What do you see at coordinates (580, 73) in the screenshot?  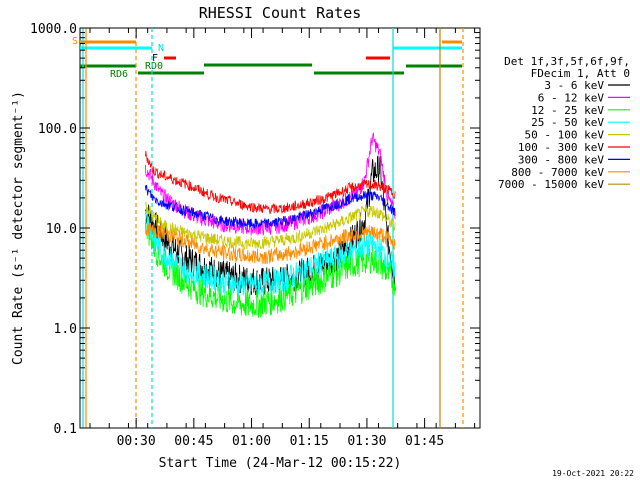 I see `legend-header-line: FDecim 1, Att 0` at bounding box center [580, 73].